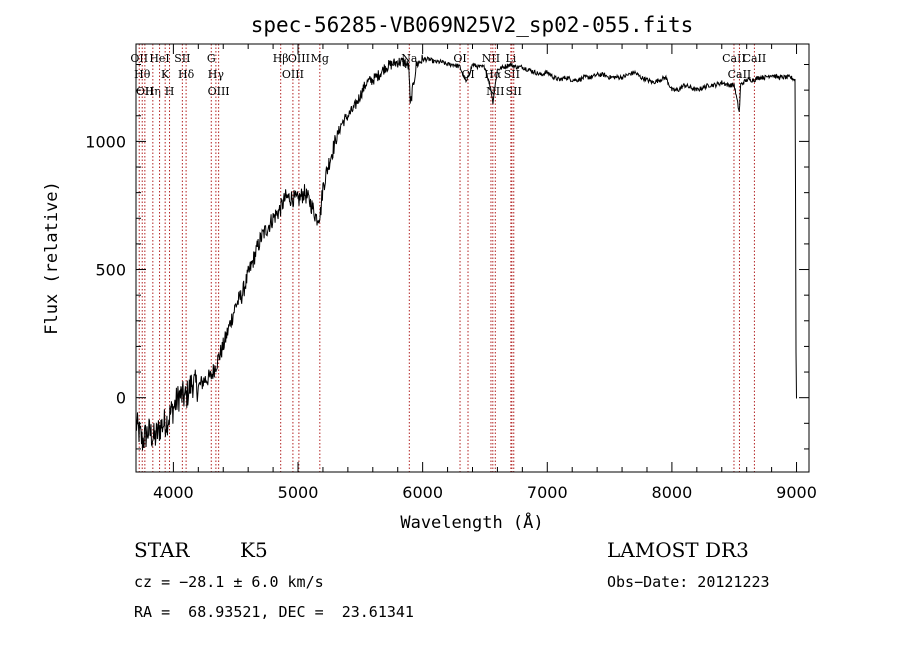 This screenshot has height=649, width=900. What do you see at coordinates (281, 58) in the screenshot?
I see `marker-label: Hβ` at bounding box center [281, 58].